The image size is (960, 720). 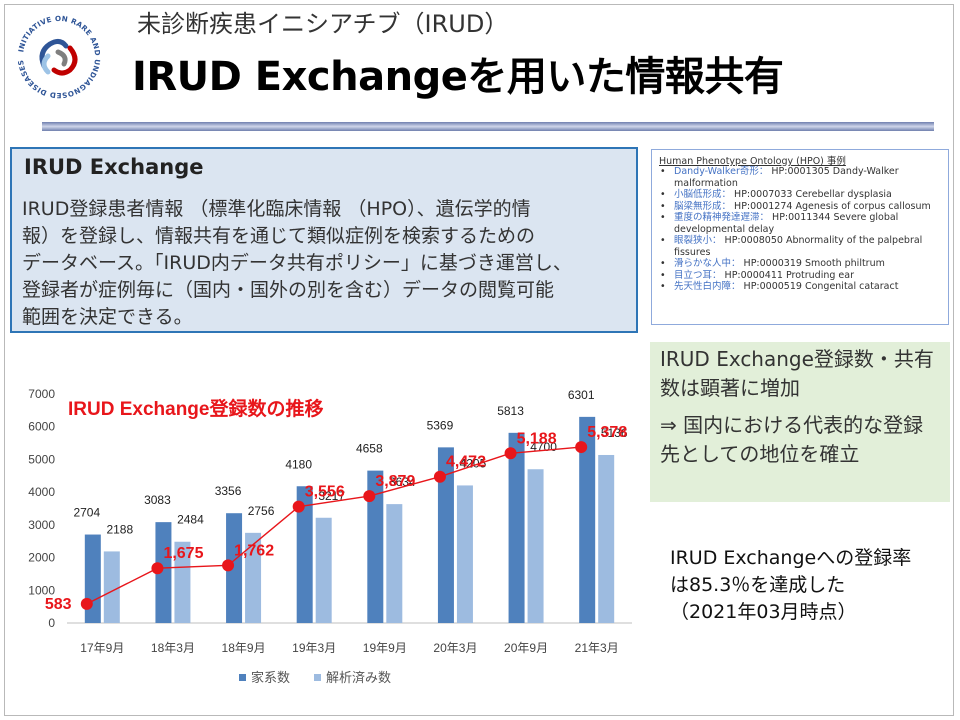 I want to click on bar-data-label: 3356, so click(x=228, y=491).